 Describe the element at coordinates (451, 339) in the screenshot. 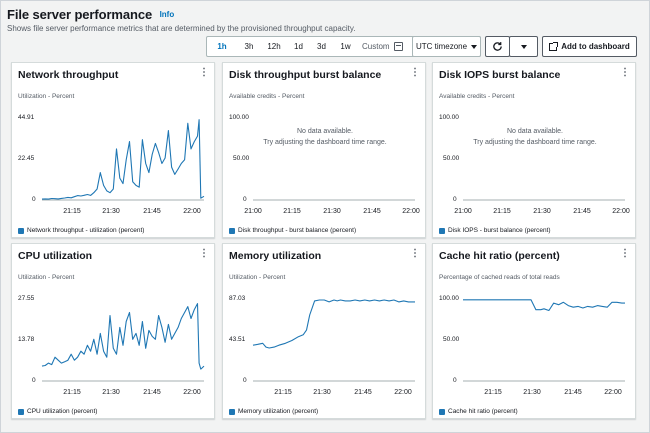

I see `y-tick-label: 50.00` at that location.